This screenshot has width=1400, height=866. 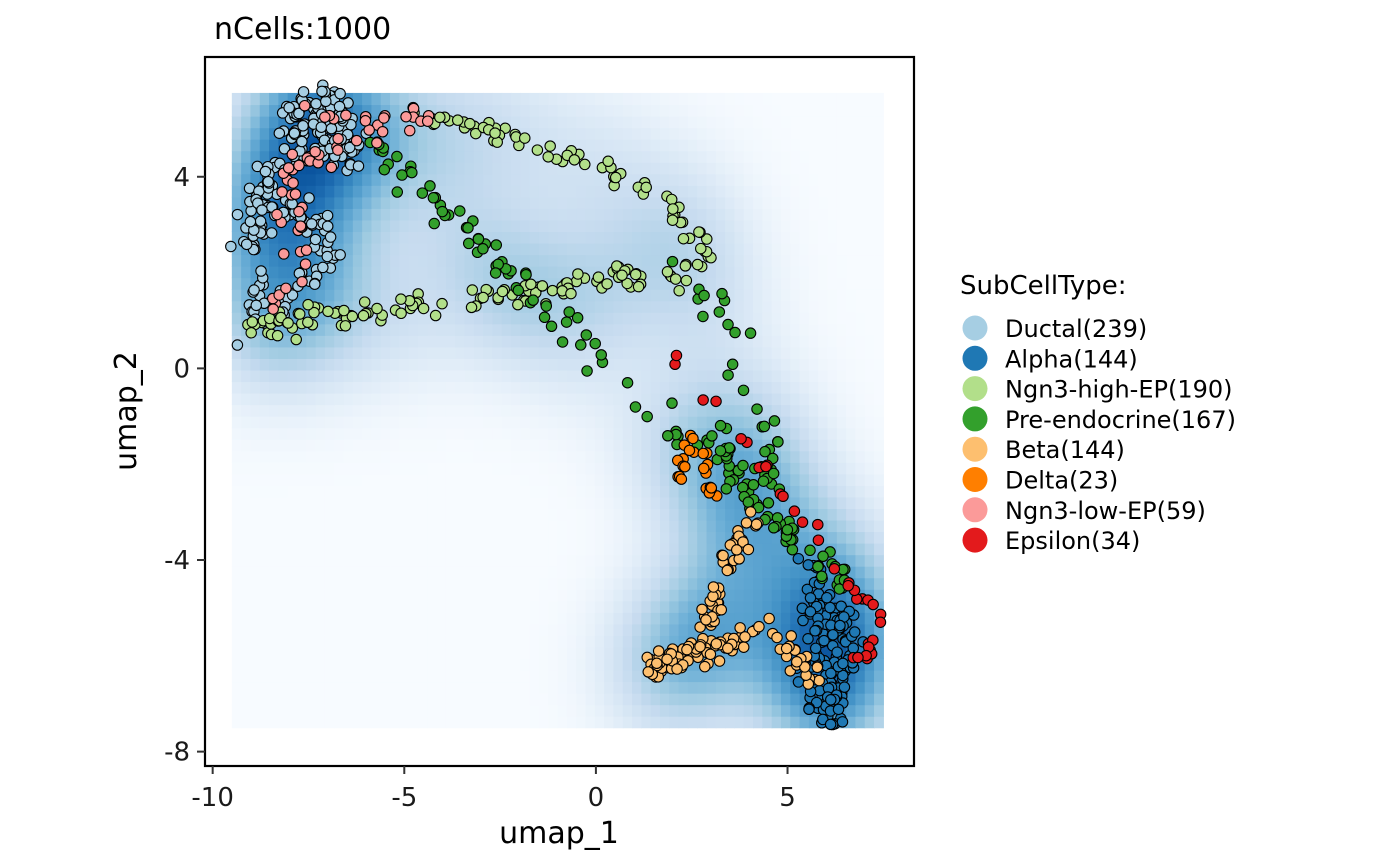 What do you see at coordinates (778, 507) in the screenshot?
I see `series-epsilon` at bounding box center [778, 507].